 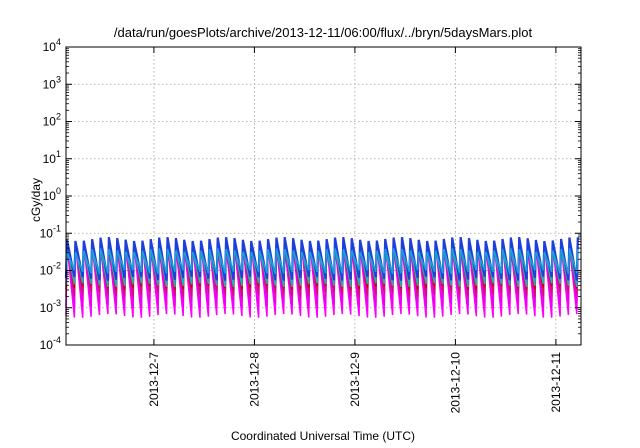 I want to click on y-tick-label: 10⁻³, so click(x=50, y=306).